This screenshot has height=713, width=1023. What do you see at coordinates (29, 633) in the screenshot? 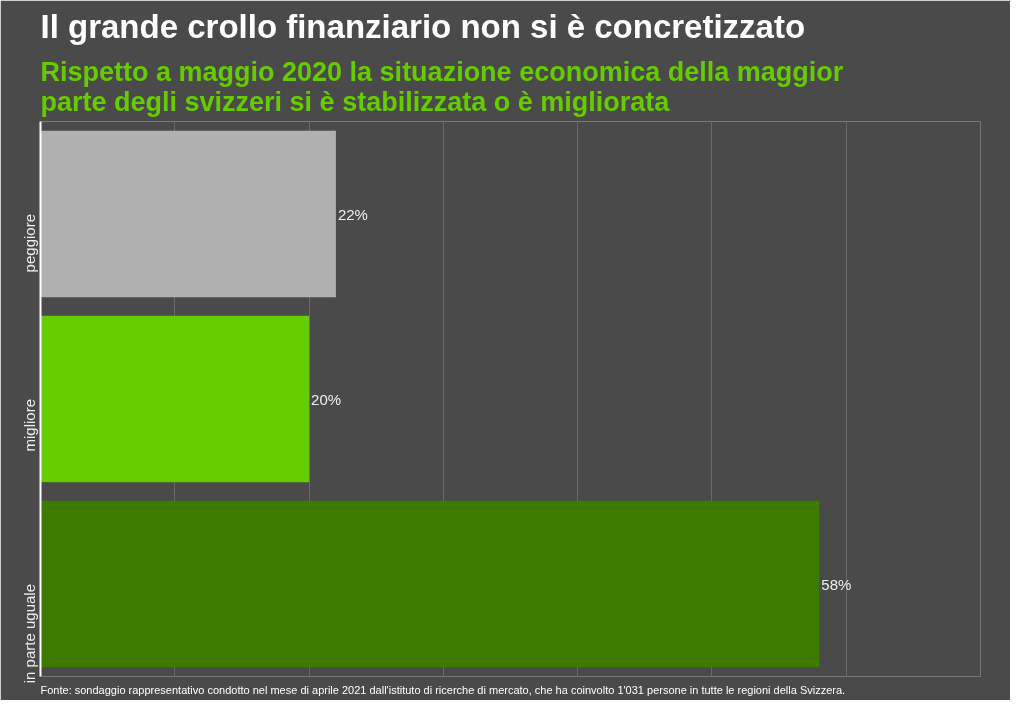
I see `y-tick-label: in parte uguale` at bounding box center [29, 633].